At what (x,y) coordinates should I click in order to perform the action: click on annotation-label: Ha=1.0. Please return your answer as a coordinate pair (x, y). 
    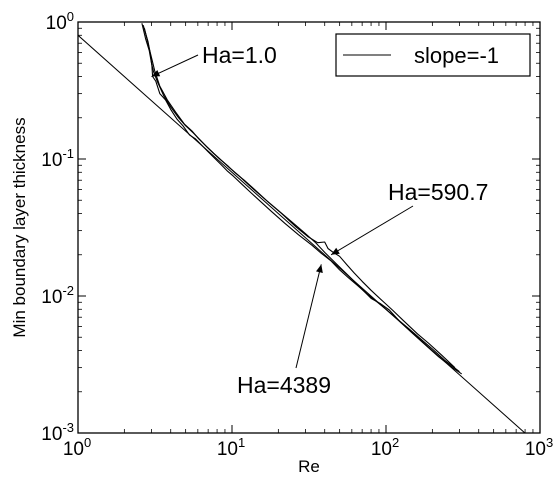
    Looking at the image, I should click on (239, 55).